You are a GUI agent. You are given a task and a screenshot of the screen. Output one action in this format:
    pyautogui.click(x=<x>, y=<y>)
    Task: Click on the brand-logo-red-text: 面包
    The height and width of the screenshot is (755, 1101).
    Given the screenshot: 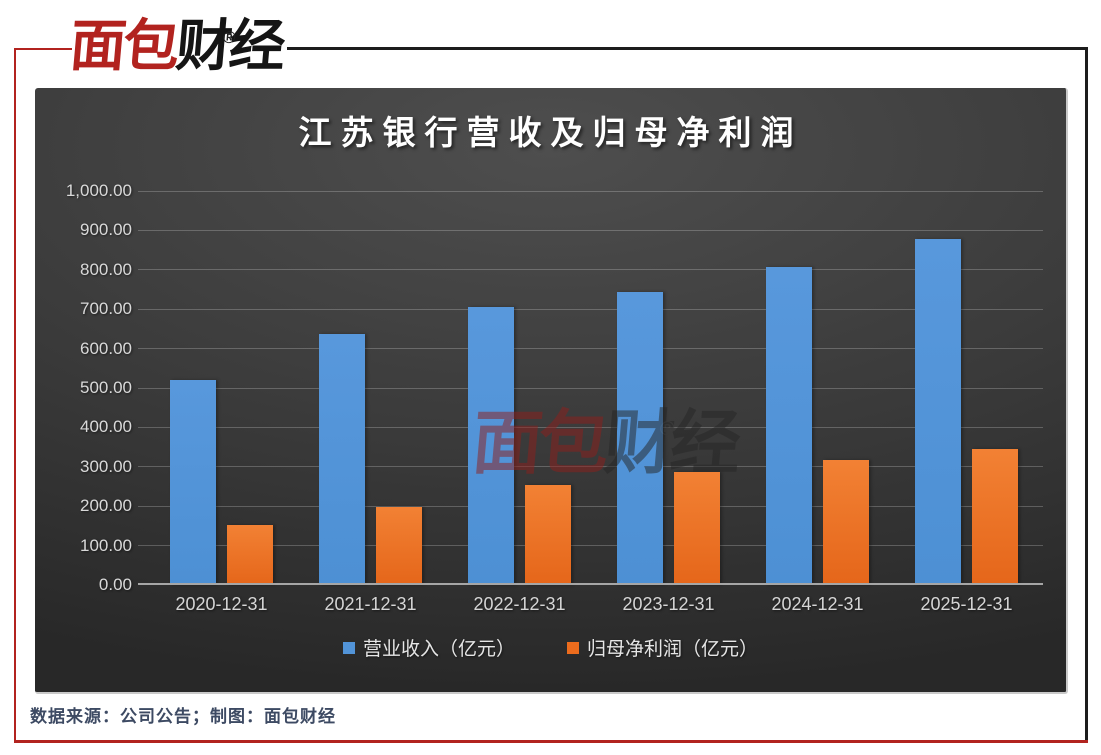 What is the action you would take?
    pyautogui.click(x=123, y=45)
    